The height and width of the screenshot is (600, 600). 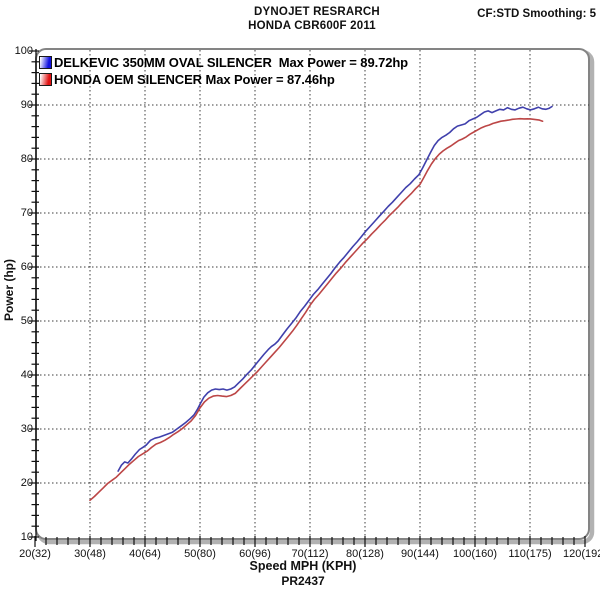 What do you see at coordinates (90, 554) in the screenshot?
I see `x-tick-label: 30(48)` at bounding box center [90, 554].